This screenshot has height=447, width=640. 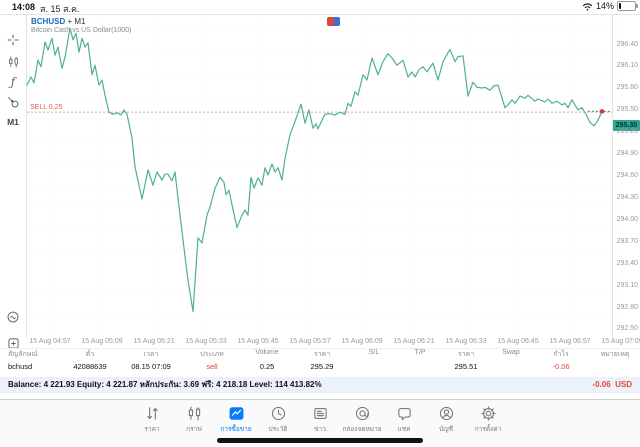 What do you see at coordinates (81, 30) in the screenshot?
I see `chart-description: Bitcoin Cash vs US Dollar(1000)` at bounding box center [81, 30].